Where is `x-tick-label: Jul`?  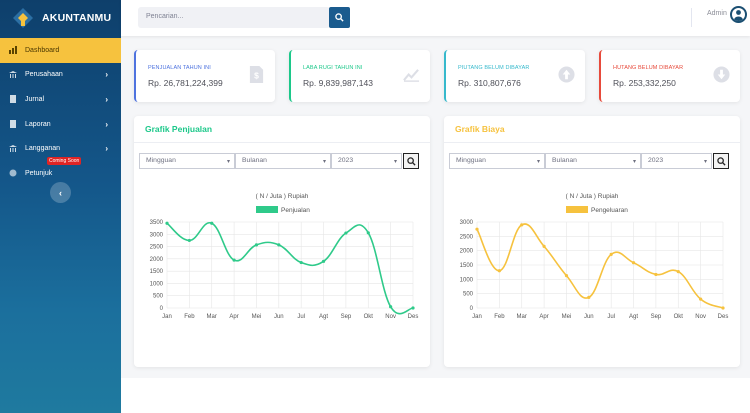
x-tick-label: Jul is located at coordinates (611, 317).